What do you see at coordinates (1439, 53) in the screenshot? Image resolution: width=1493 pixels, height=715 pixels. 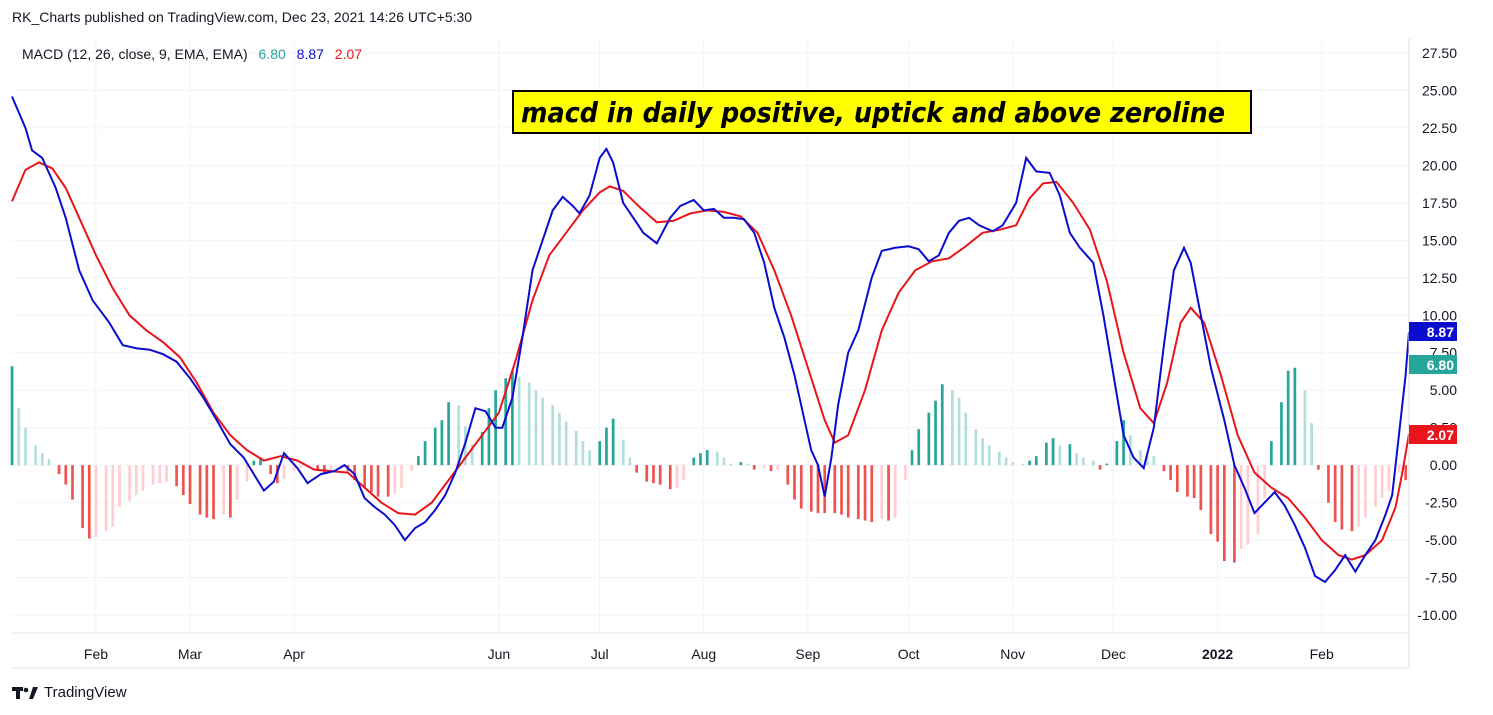 I see `y-tick-label: 27.50` at bounding box center [1439, 53].